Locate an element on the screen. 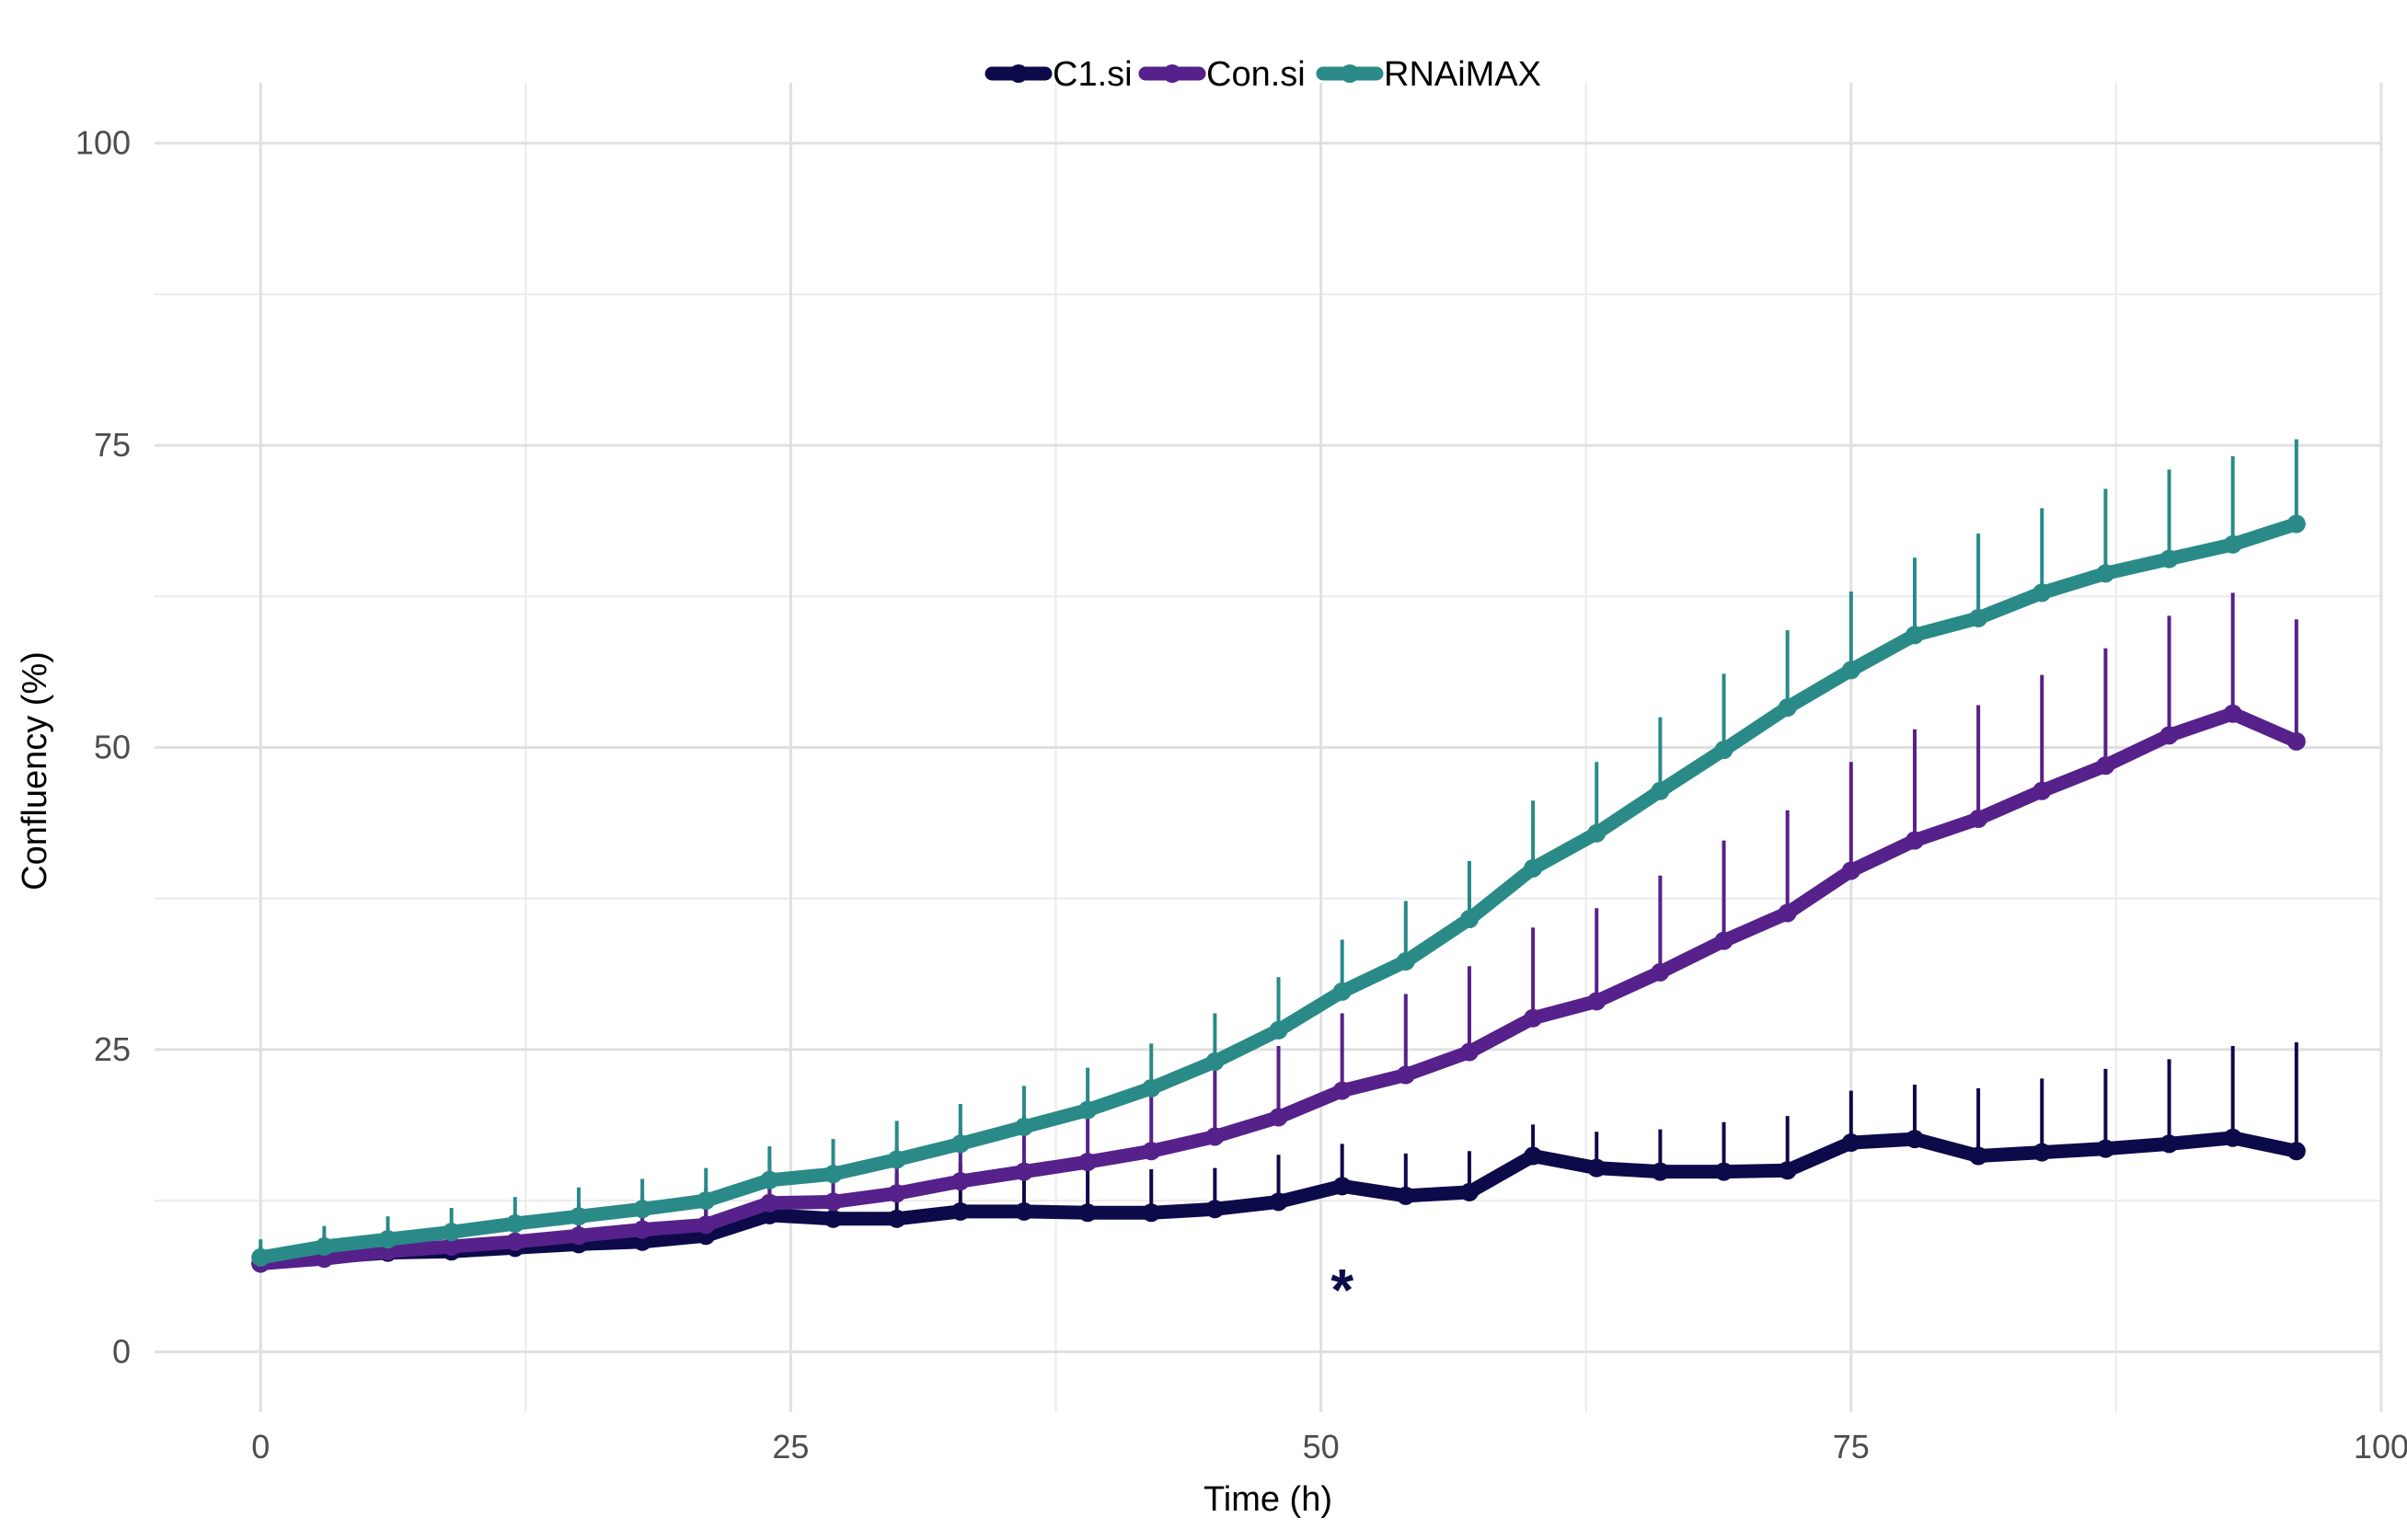 This screenshot has height=1540, width=2407. x-tick-label: 50 is located at coordinates (1321, 1446).